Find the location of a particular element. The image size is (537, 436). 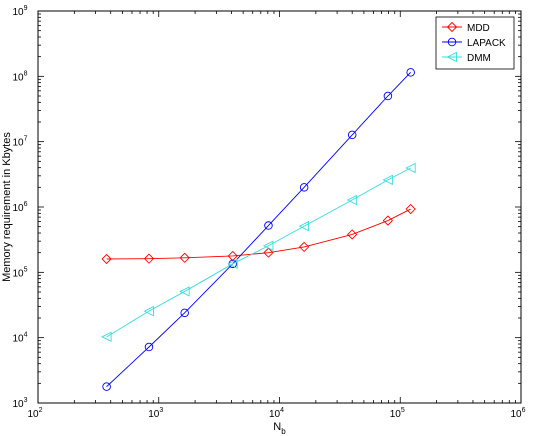

x-tick-label: 10⁶ is located at coordinates (517, 413).